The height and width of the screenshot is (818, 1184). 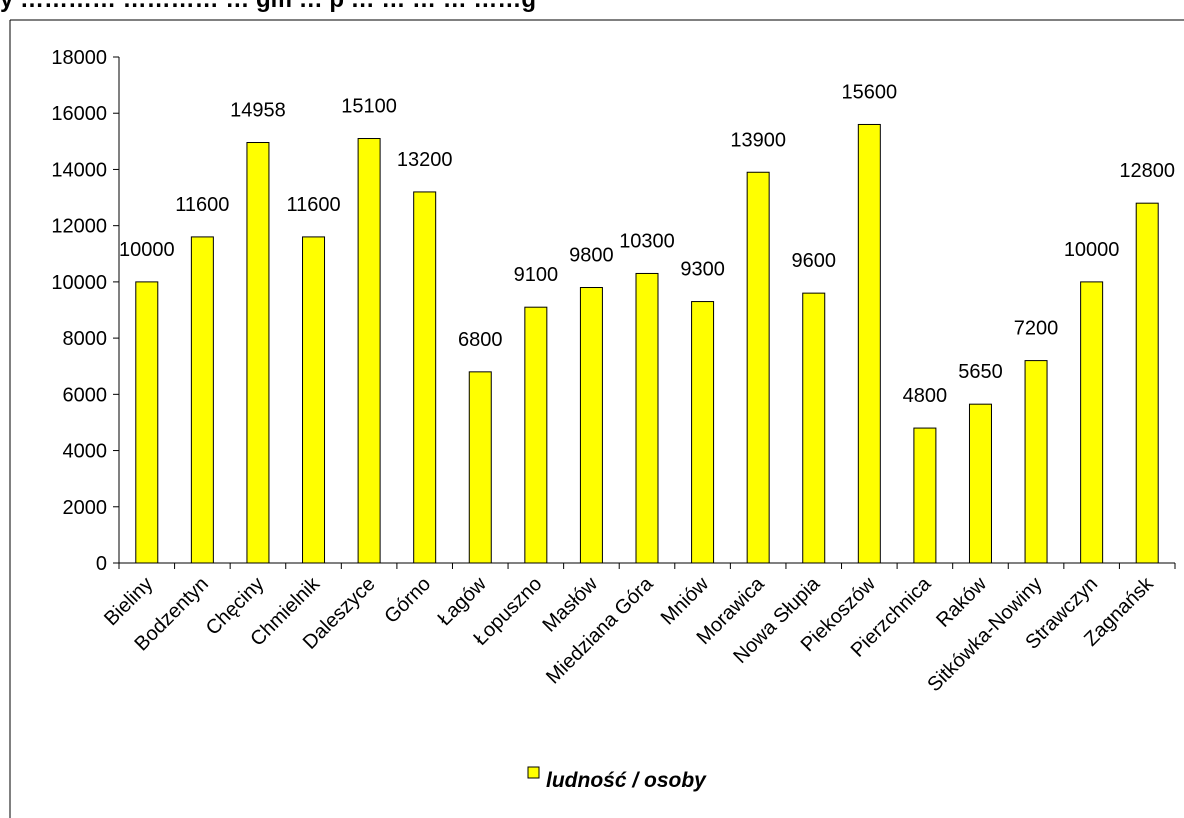 I want to click on bar-value-label: 13200, so click(x=425, y=160).